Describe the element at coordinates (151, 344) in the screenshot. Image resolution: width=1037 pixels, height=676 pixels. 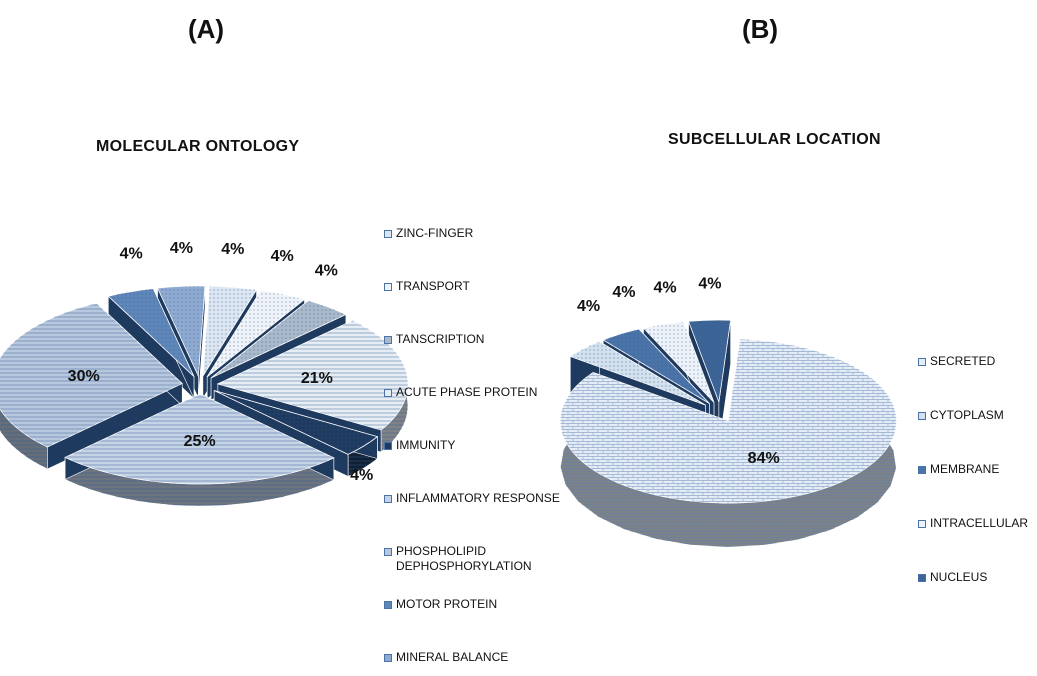
I see `slice-motor-protein` at that location.